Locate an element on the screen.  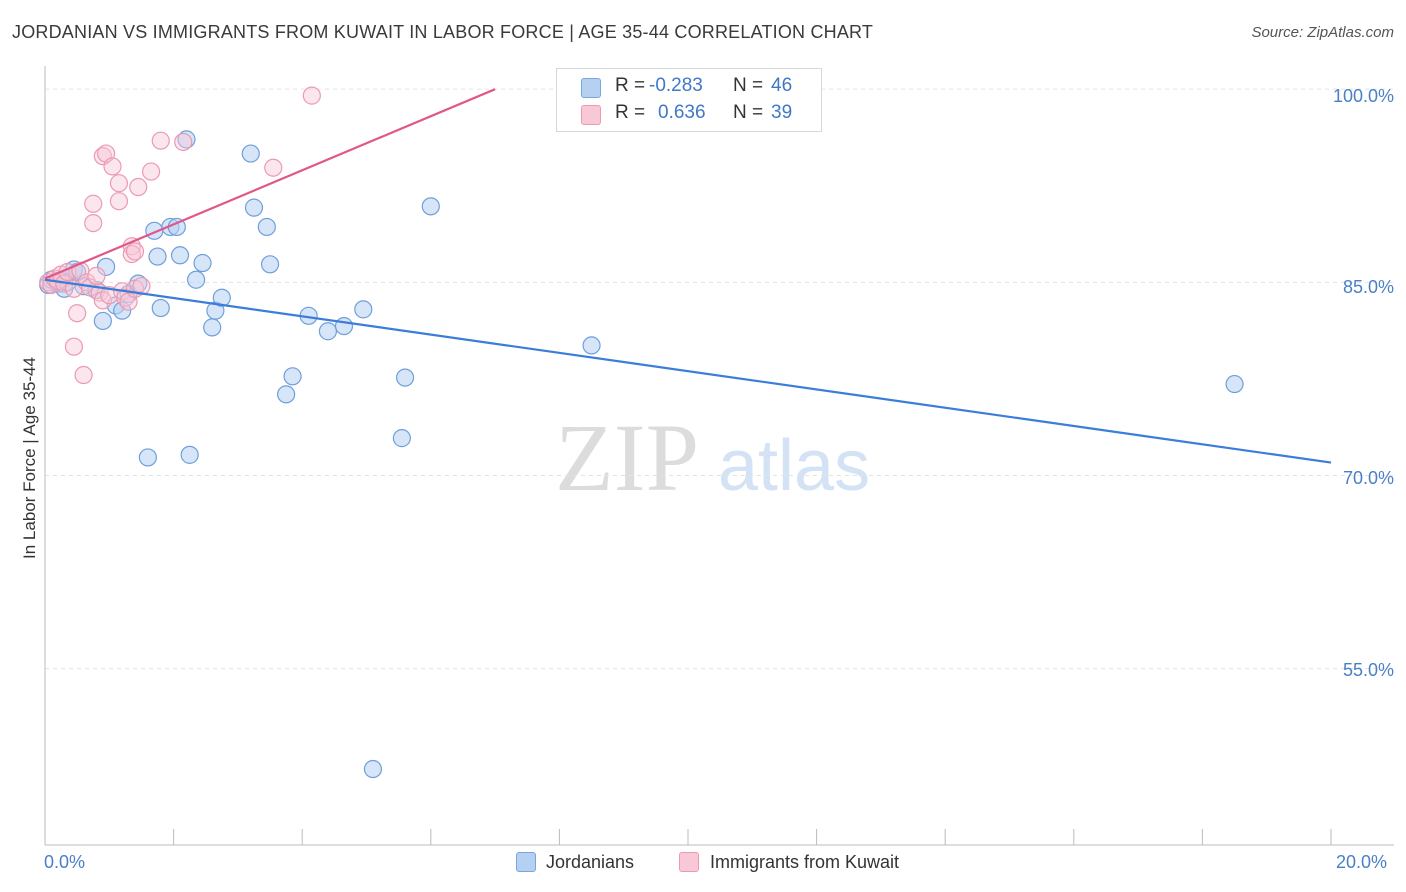
legend-label: Jordanians is located at coordinates (590, 862).